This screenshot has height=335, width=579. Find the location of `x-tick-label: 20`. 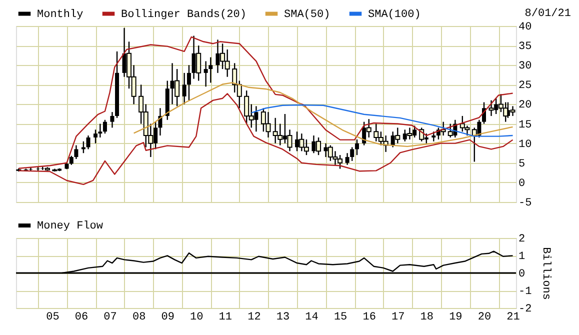

x-tick-label: 20 is located at coordinates (485, 318).